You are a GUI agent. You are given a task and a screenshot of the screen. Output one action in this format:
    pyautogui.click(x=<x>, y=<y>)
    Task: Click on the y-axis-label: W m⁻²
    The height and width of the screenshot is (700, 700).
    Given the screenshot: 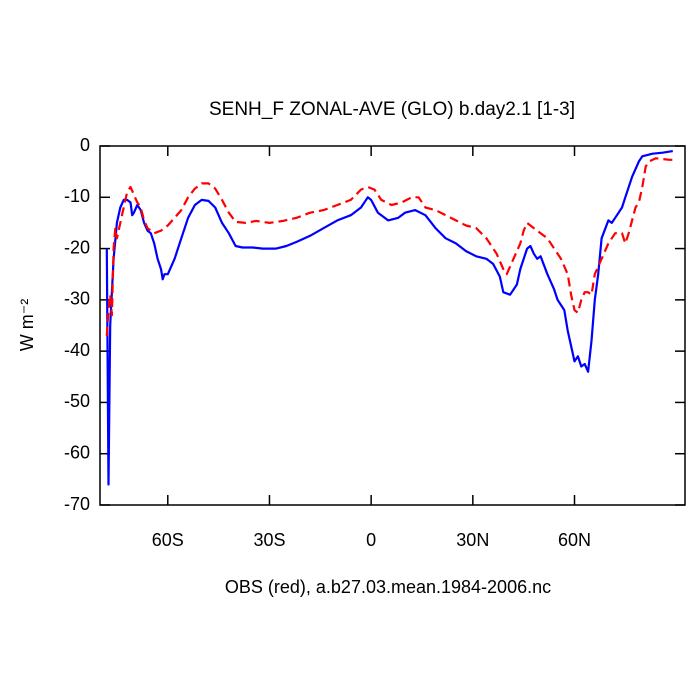 What is the action you would take?
    pyautogui.click(x=27, y=325)
    